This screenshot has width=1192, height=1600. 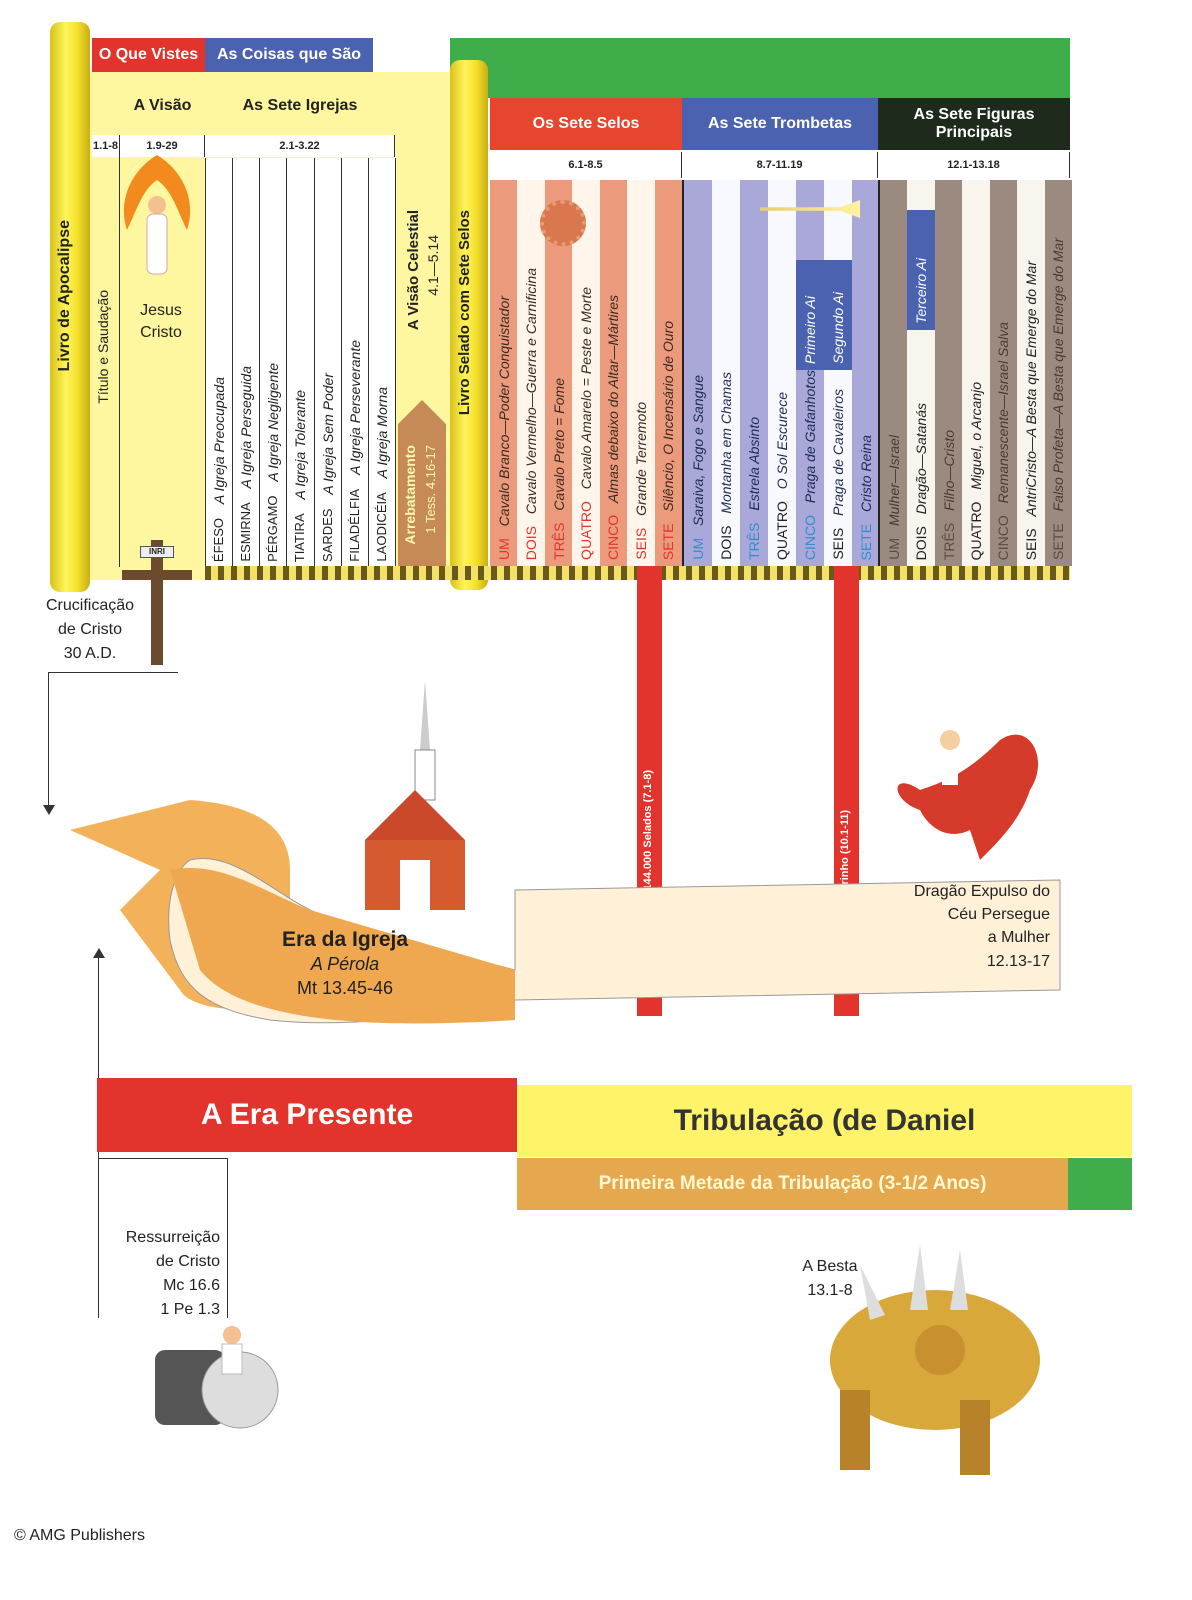 What do you see at coordinates (698, 451) in the screenshot?
I see `stripe-description: Saraiva, Fogo e Sangue` at bounding box center [698, 451].